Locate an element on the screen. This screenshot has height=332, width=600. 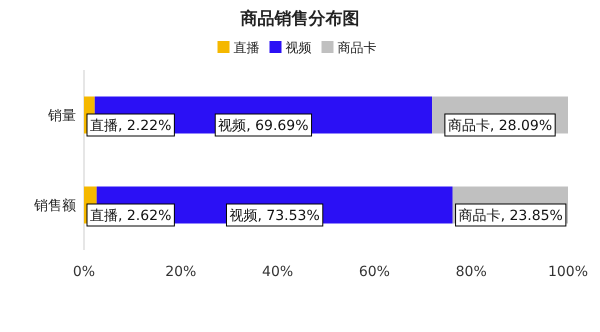
legend-label: 视频 is located at coordinates (299, 48).